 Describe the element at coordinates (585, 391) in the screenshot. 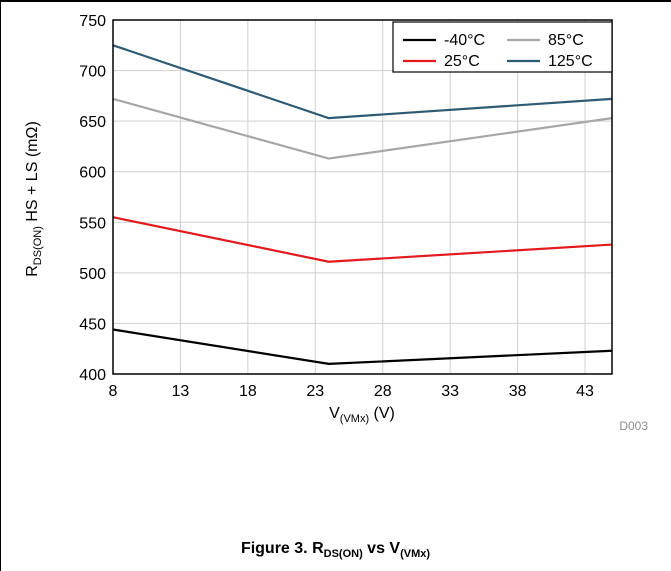

I see `x-tick-label: 43` at that location.